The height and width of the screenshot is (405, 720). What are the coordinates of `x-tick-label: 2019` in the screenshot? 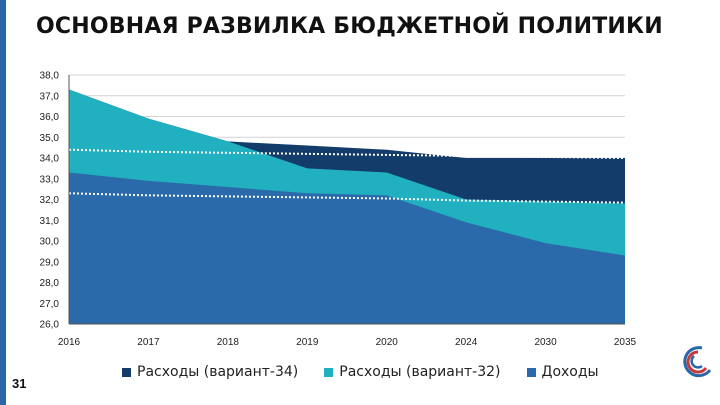 It's located at (307, 342).